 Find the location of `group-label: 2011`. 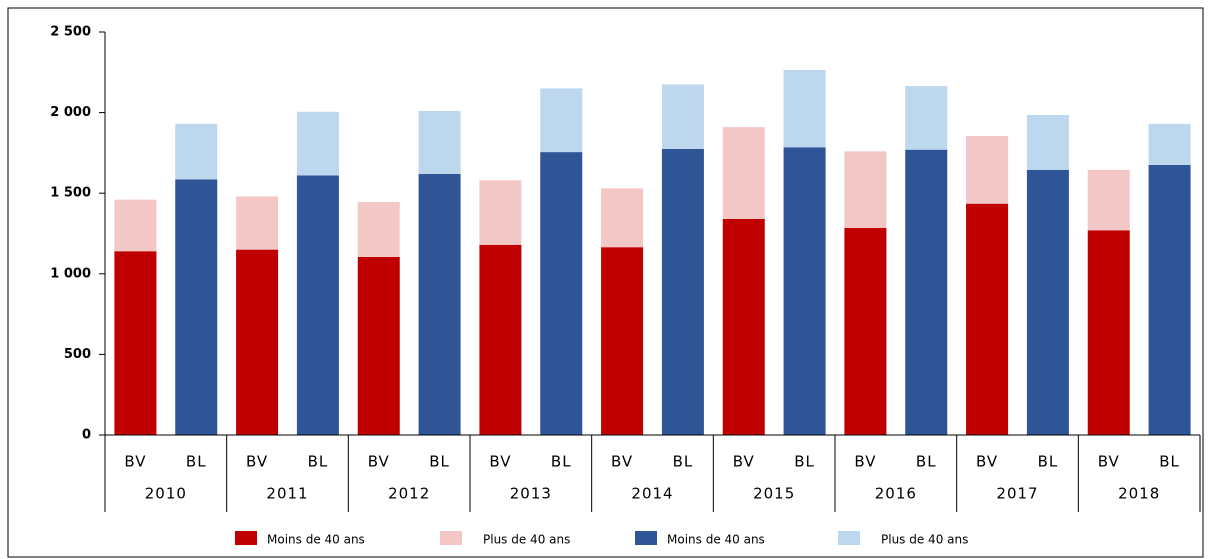

group-label: 2011 is located at coordinates (287, 494).